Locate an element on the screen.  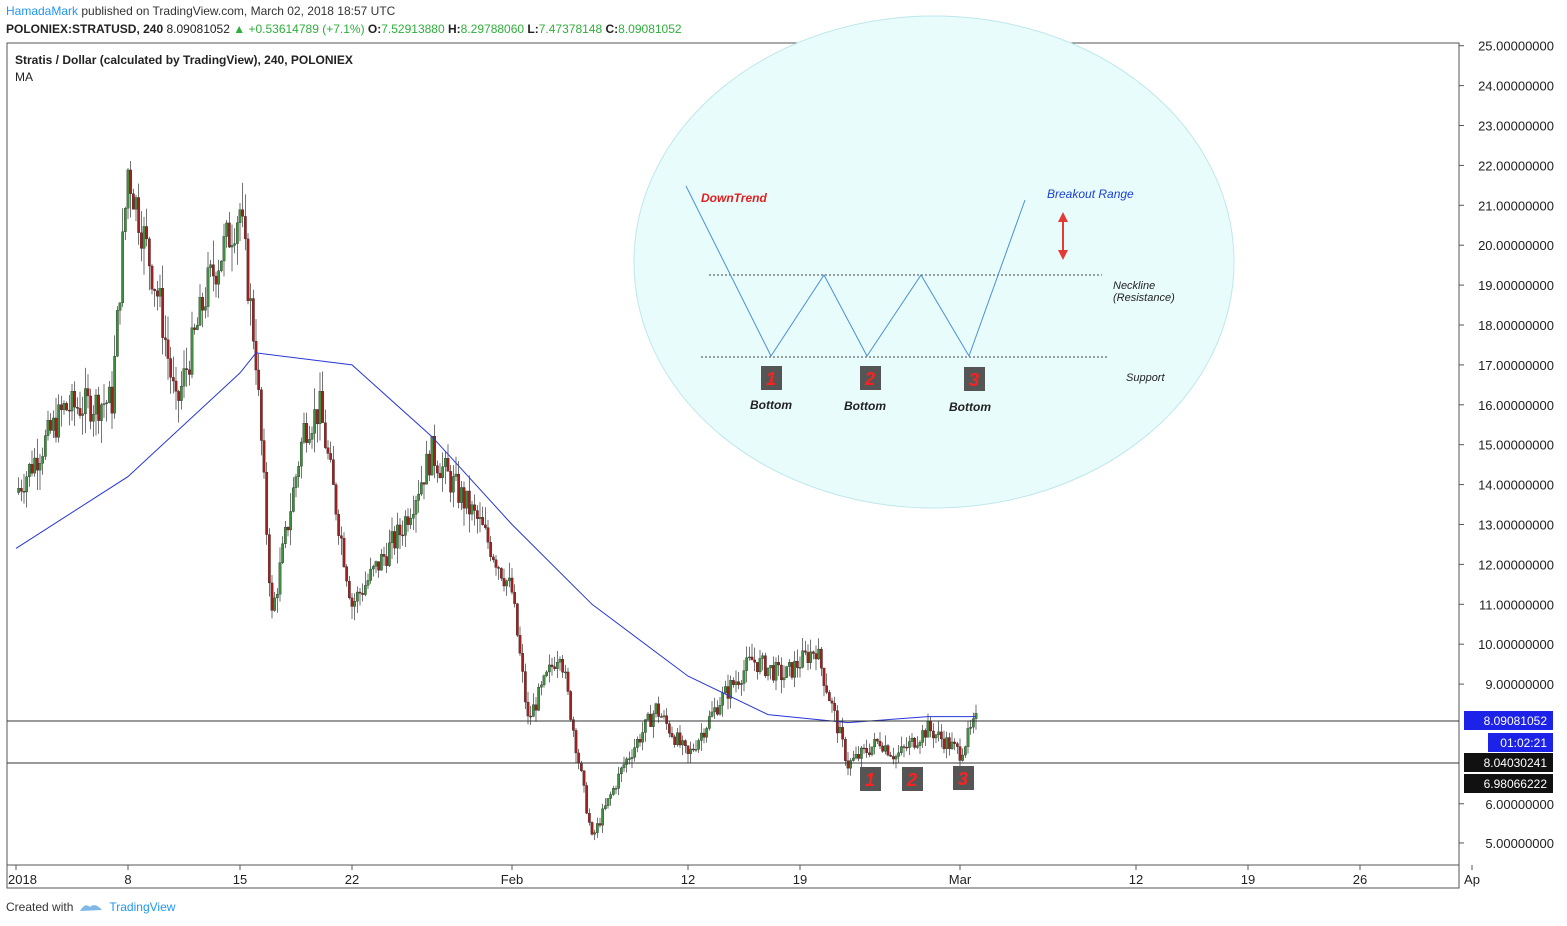
price-tick-label: 23.00000000 is located at coordinates (1516, 126).